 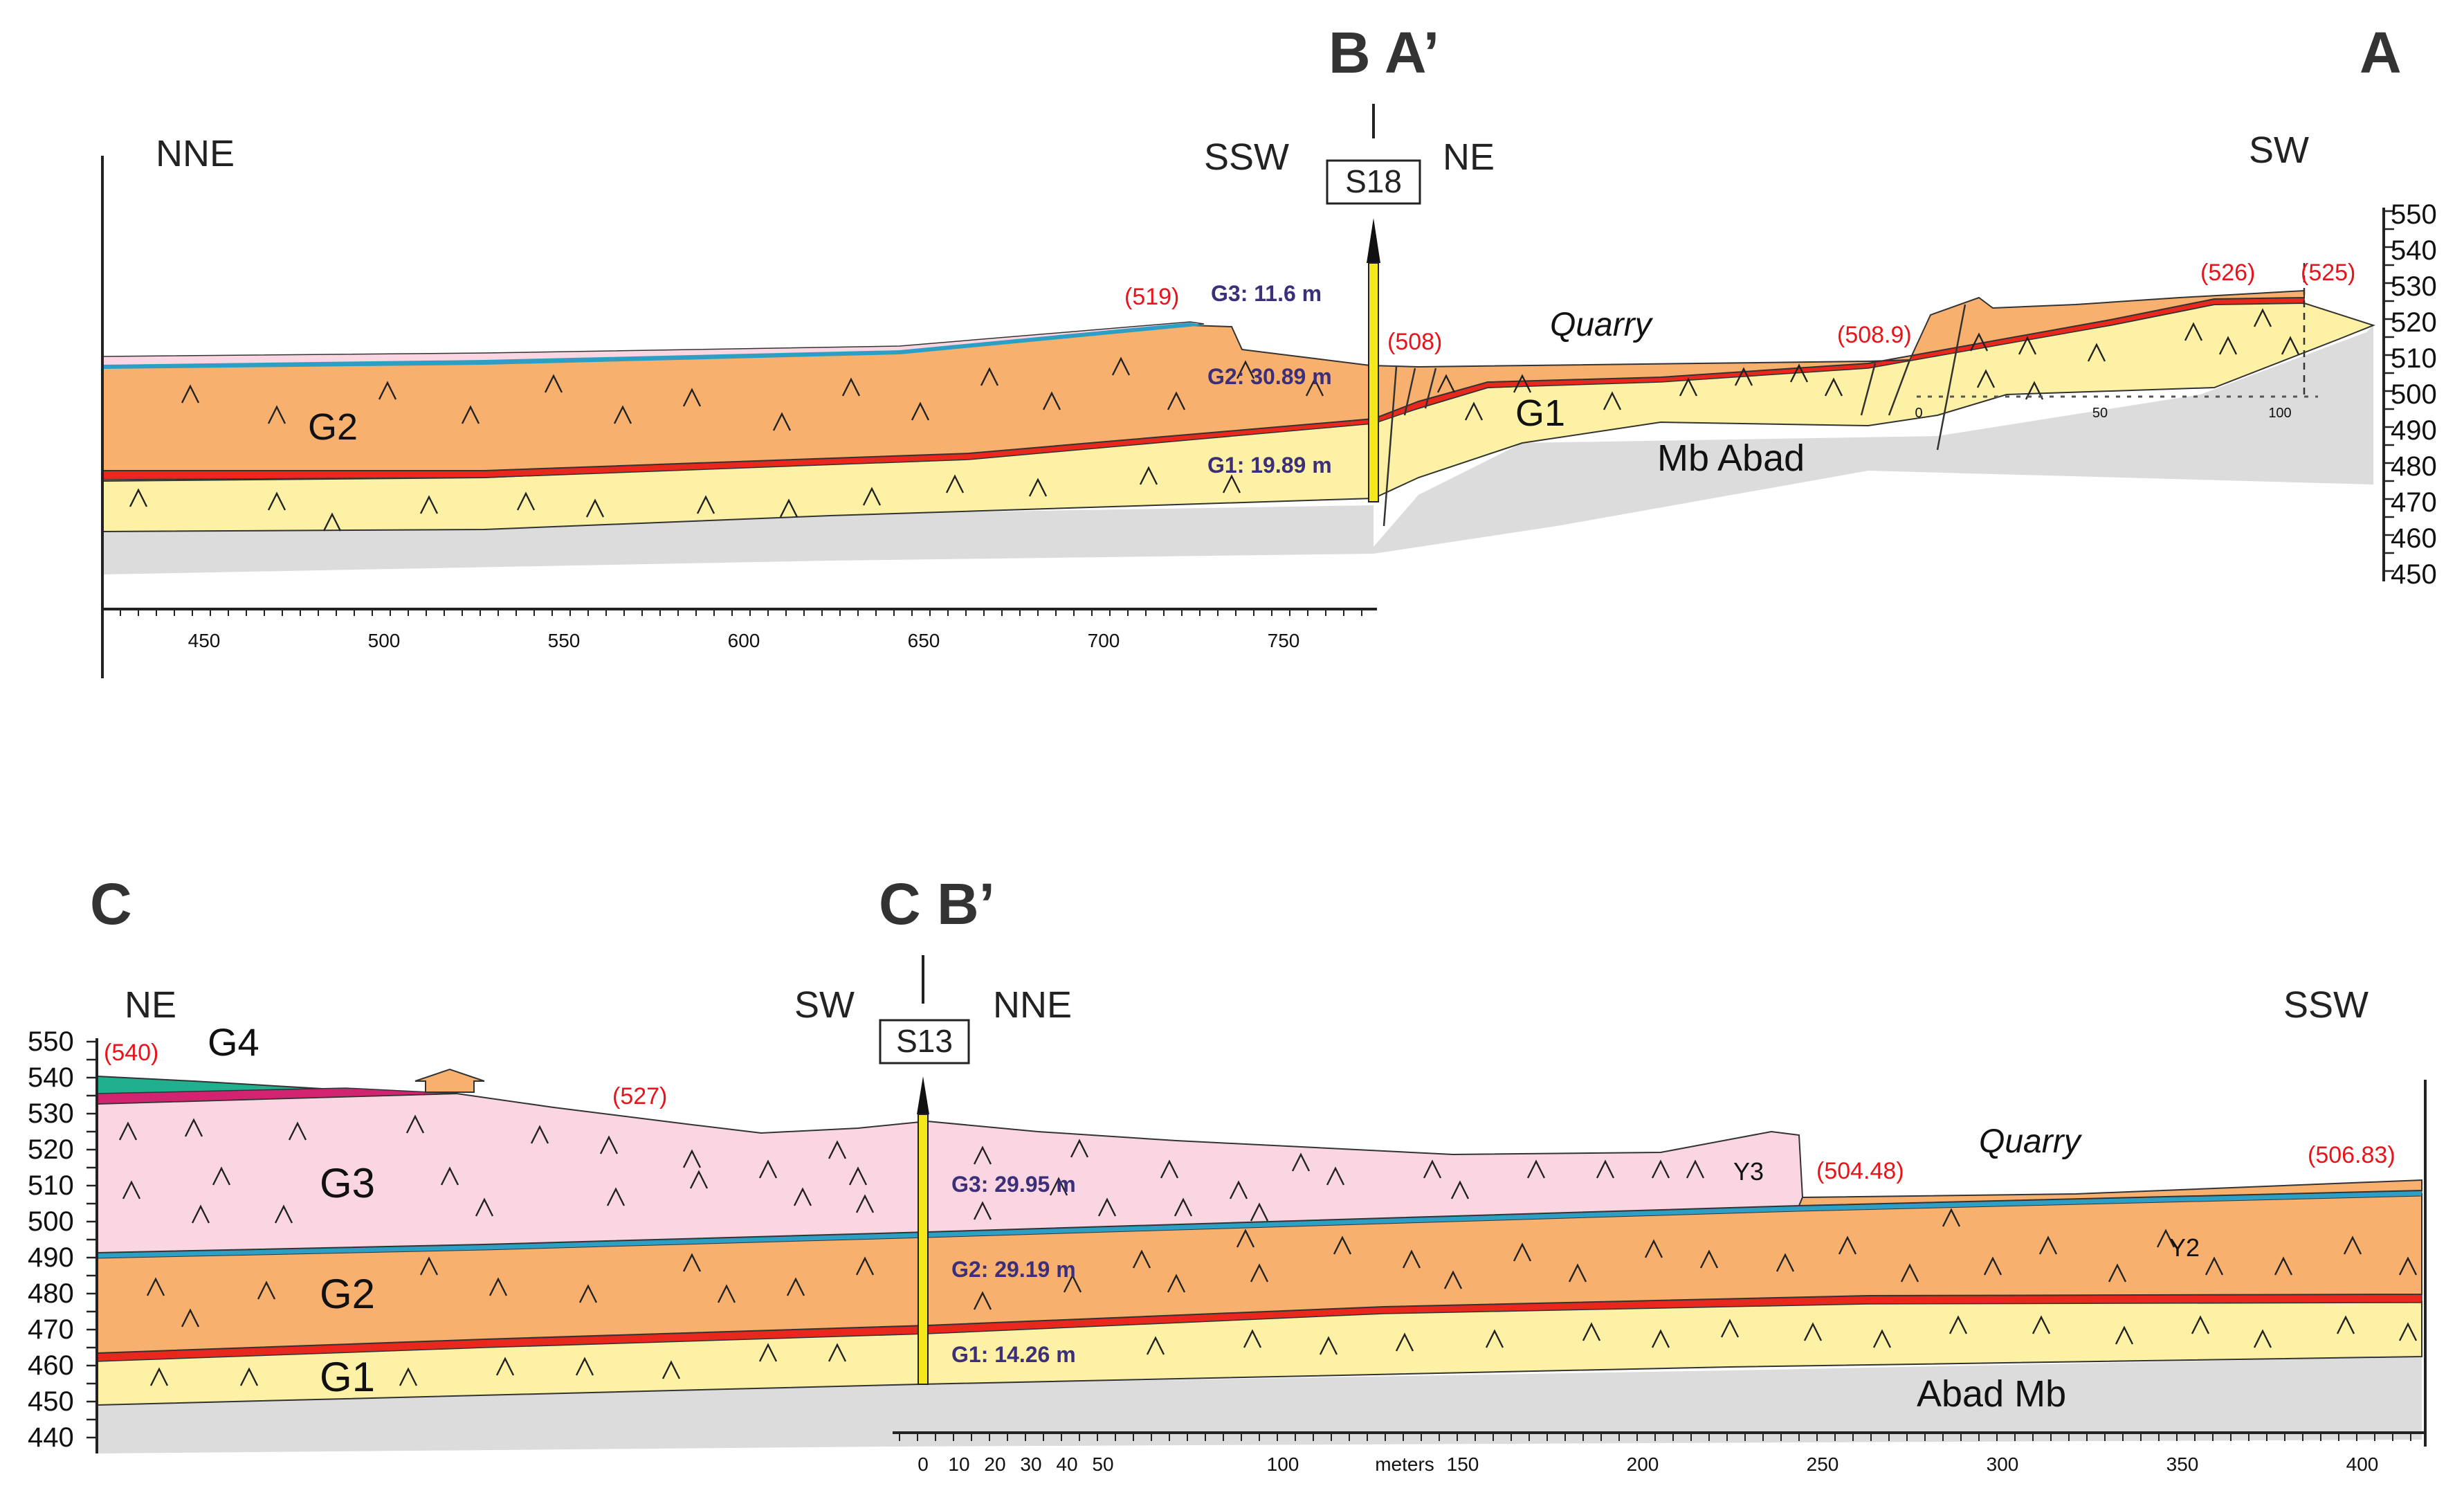 I want to click on bottom-thickness-g1: G1: 14.26 m, so click(x=1013, y=1354).